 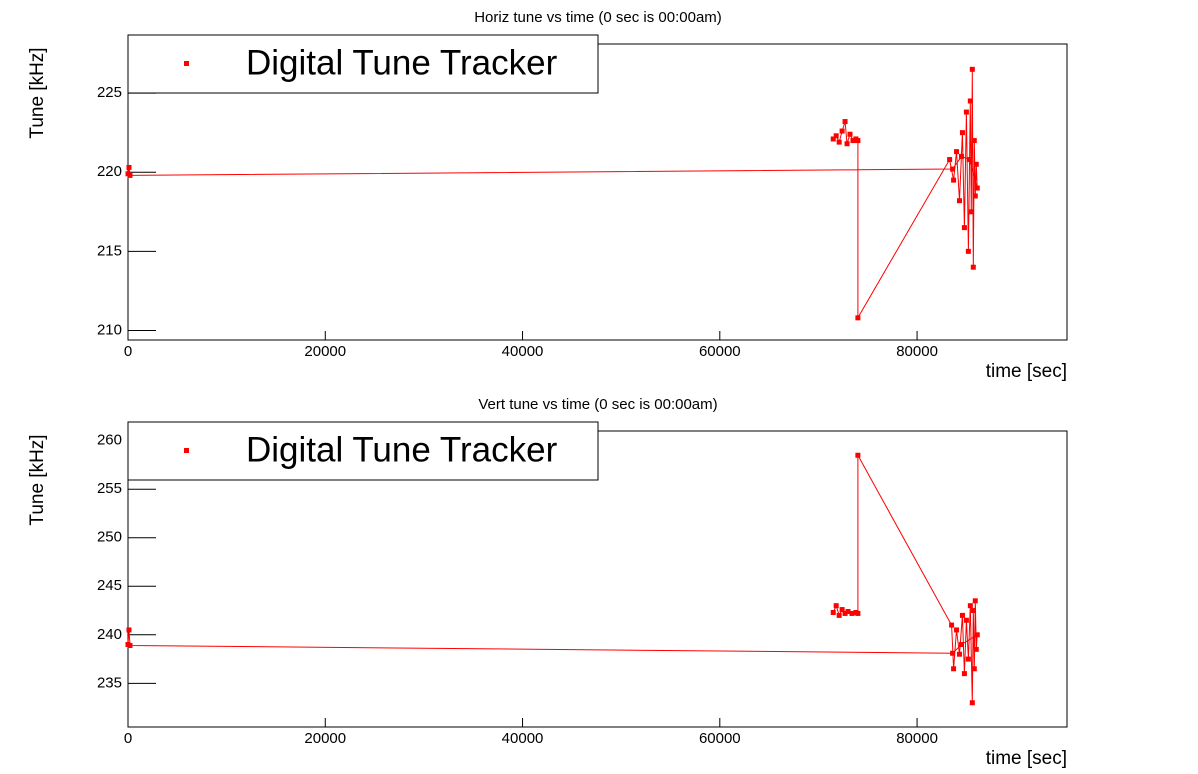 What do you see at coordinates (109, 537) in the screenshot?
I see `y-tick-label: 250` at bounding box center [109, 537].